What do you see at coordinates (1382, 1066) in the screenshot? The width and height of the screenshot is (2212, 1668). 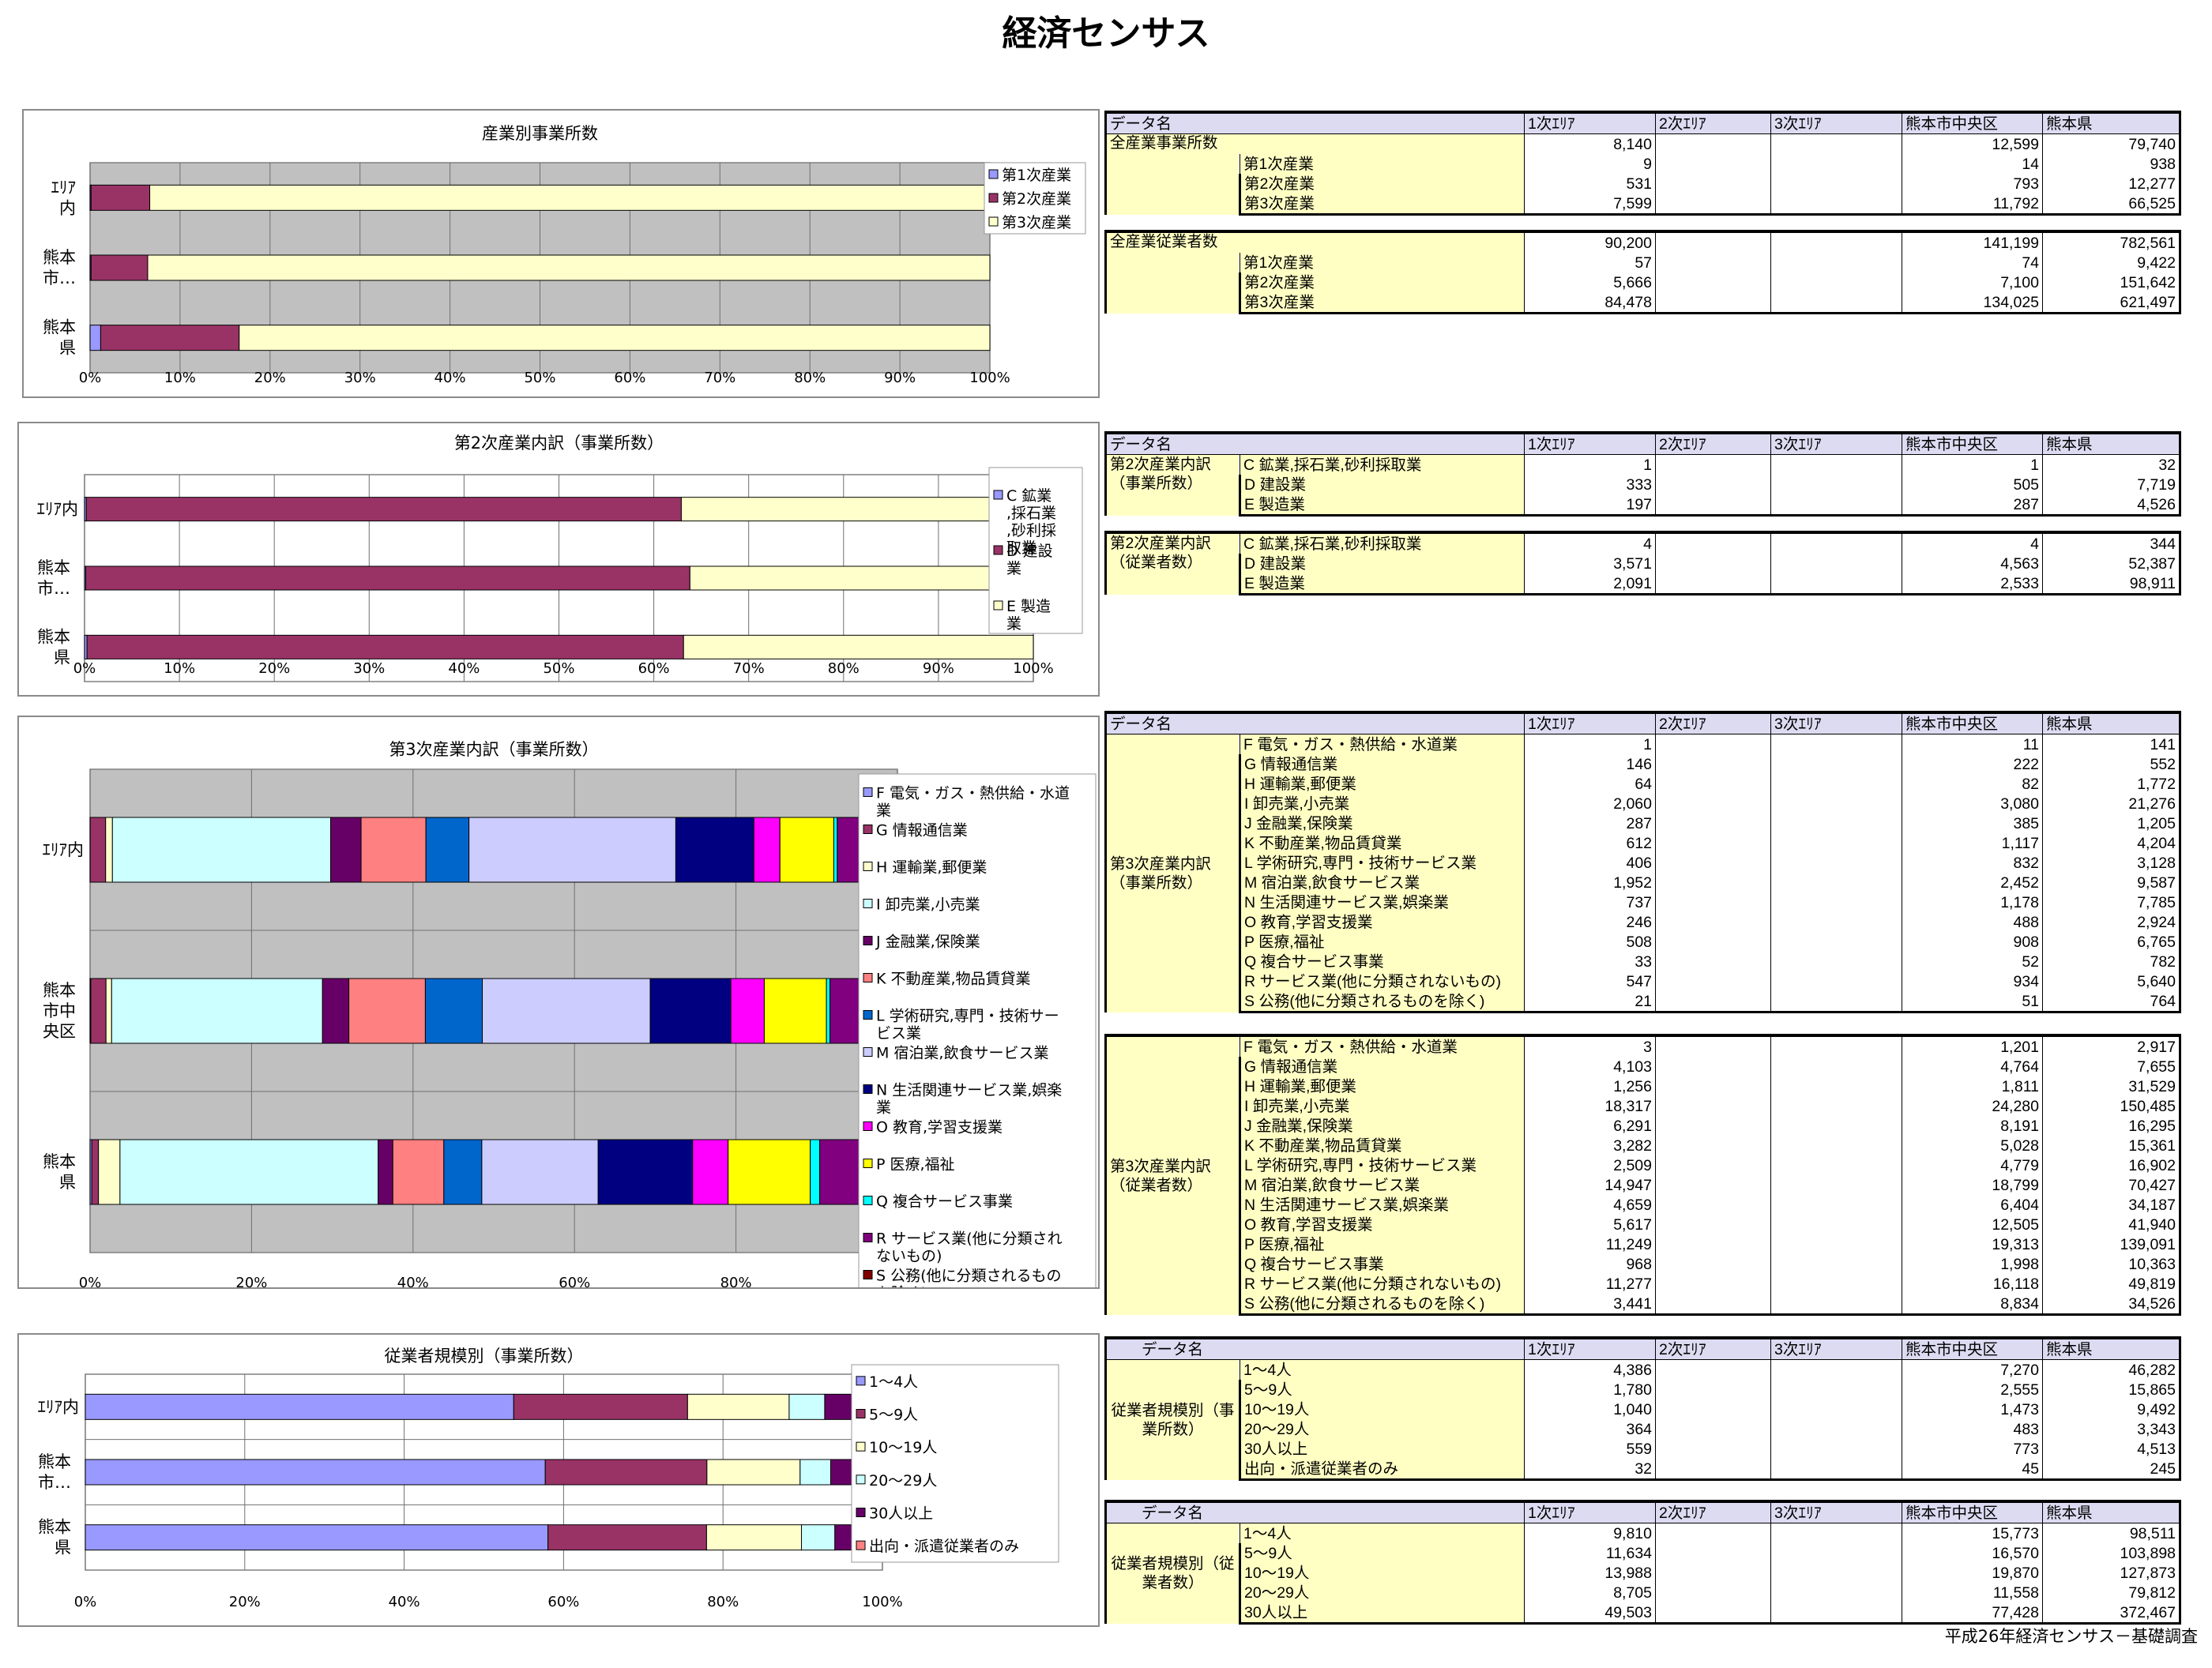 I see `row-label: G 情報通信業` at bounding box center [1382, 1066].